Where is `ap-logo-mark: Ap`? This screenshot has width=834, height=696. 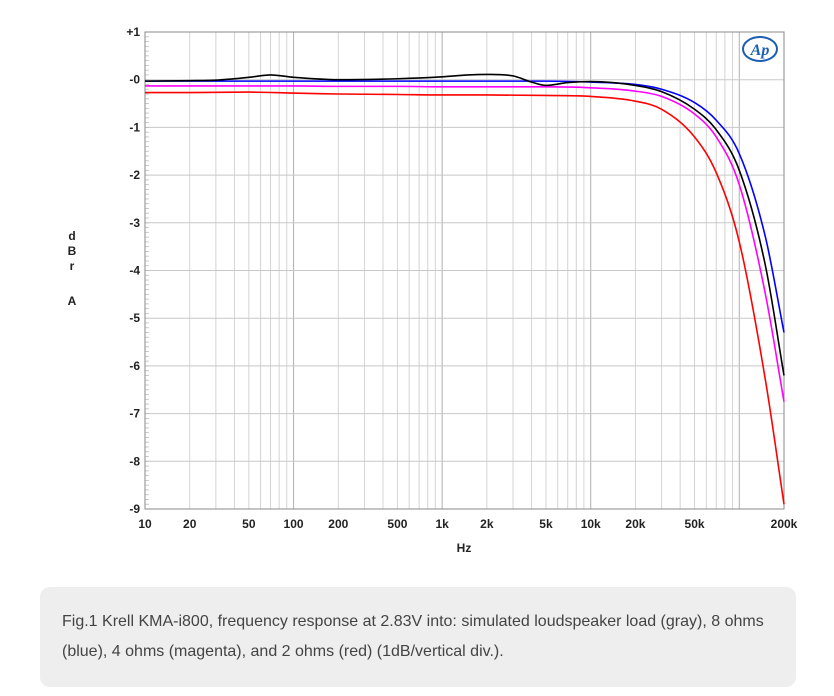 ap-logo-mark: Ap is located at coordinates (760, 49).